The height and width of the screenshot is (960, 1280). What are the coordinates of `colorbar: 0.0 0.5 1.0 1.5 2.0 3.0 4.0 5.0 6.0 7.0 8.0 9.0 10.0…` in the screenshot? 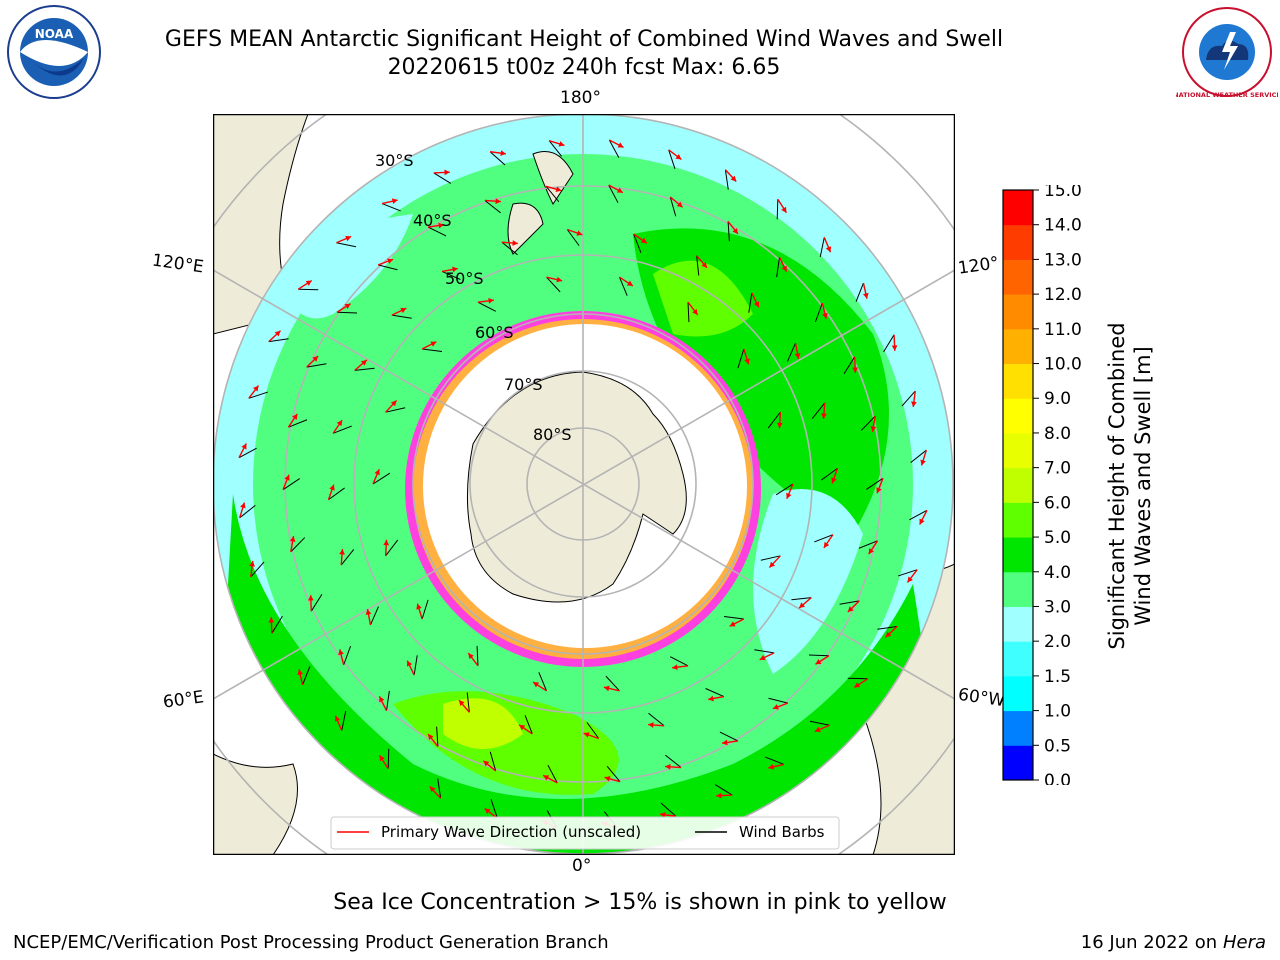 It's located at (1042, 485).